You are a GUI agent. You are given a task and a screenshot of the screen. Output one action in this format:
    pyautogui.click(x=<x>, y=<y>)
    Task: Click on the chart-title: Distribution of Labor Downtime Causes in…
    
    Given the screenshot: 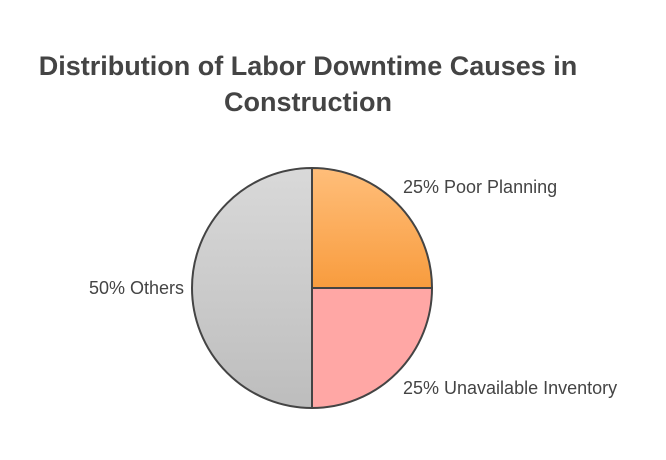 What is the action you would take?
    pyautogui.click(x=308, y=84)
    